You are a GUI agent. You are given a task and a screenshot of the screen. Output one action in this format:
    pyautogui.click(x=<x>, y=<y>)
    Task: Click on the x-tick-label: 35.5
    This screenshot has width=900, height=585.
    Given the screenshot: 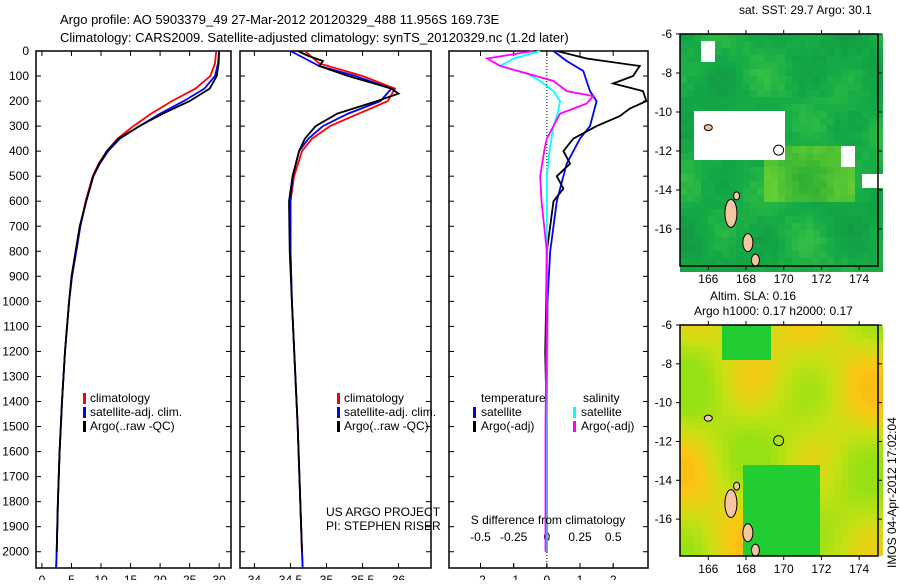 What is the action you would take?
    pyautogui.click(x=363, y=576)
    